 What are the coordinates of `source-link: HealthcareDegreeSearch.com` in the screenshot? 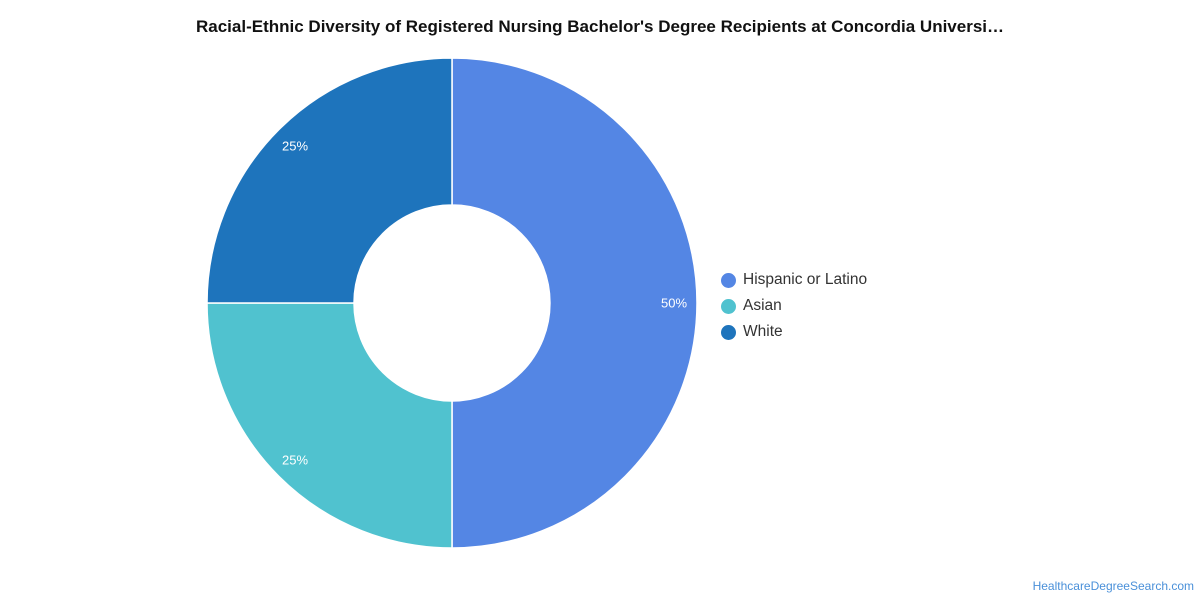 It's located at (1113, 586).